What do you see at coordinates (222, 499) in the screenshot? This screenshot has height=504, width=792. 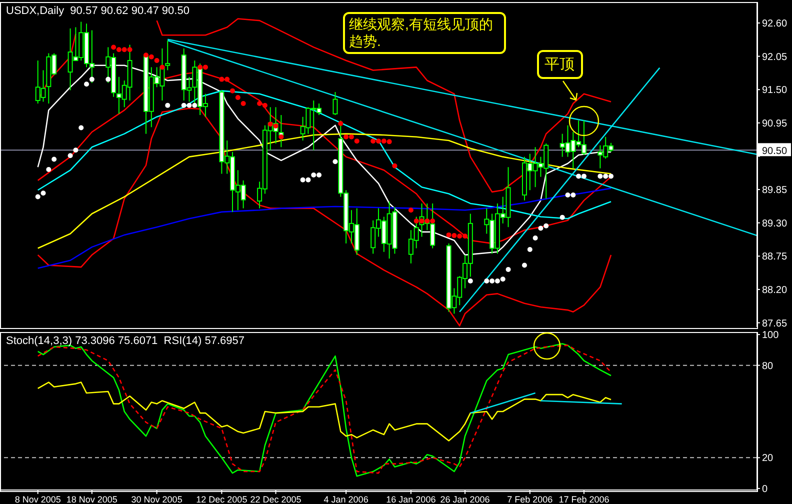 I see `x-tick-label: 12 Dec 2005` at bounding box center [222, 499].